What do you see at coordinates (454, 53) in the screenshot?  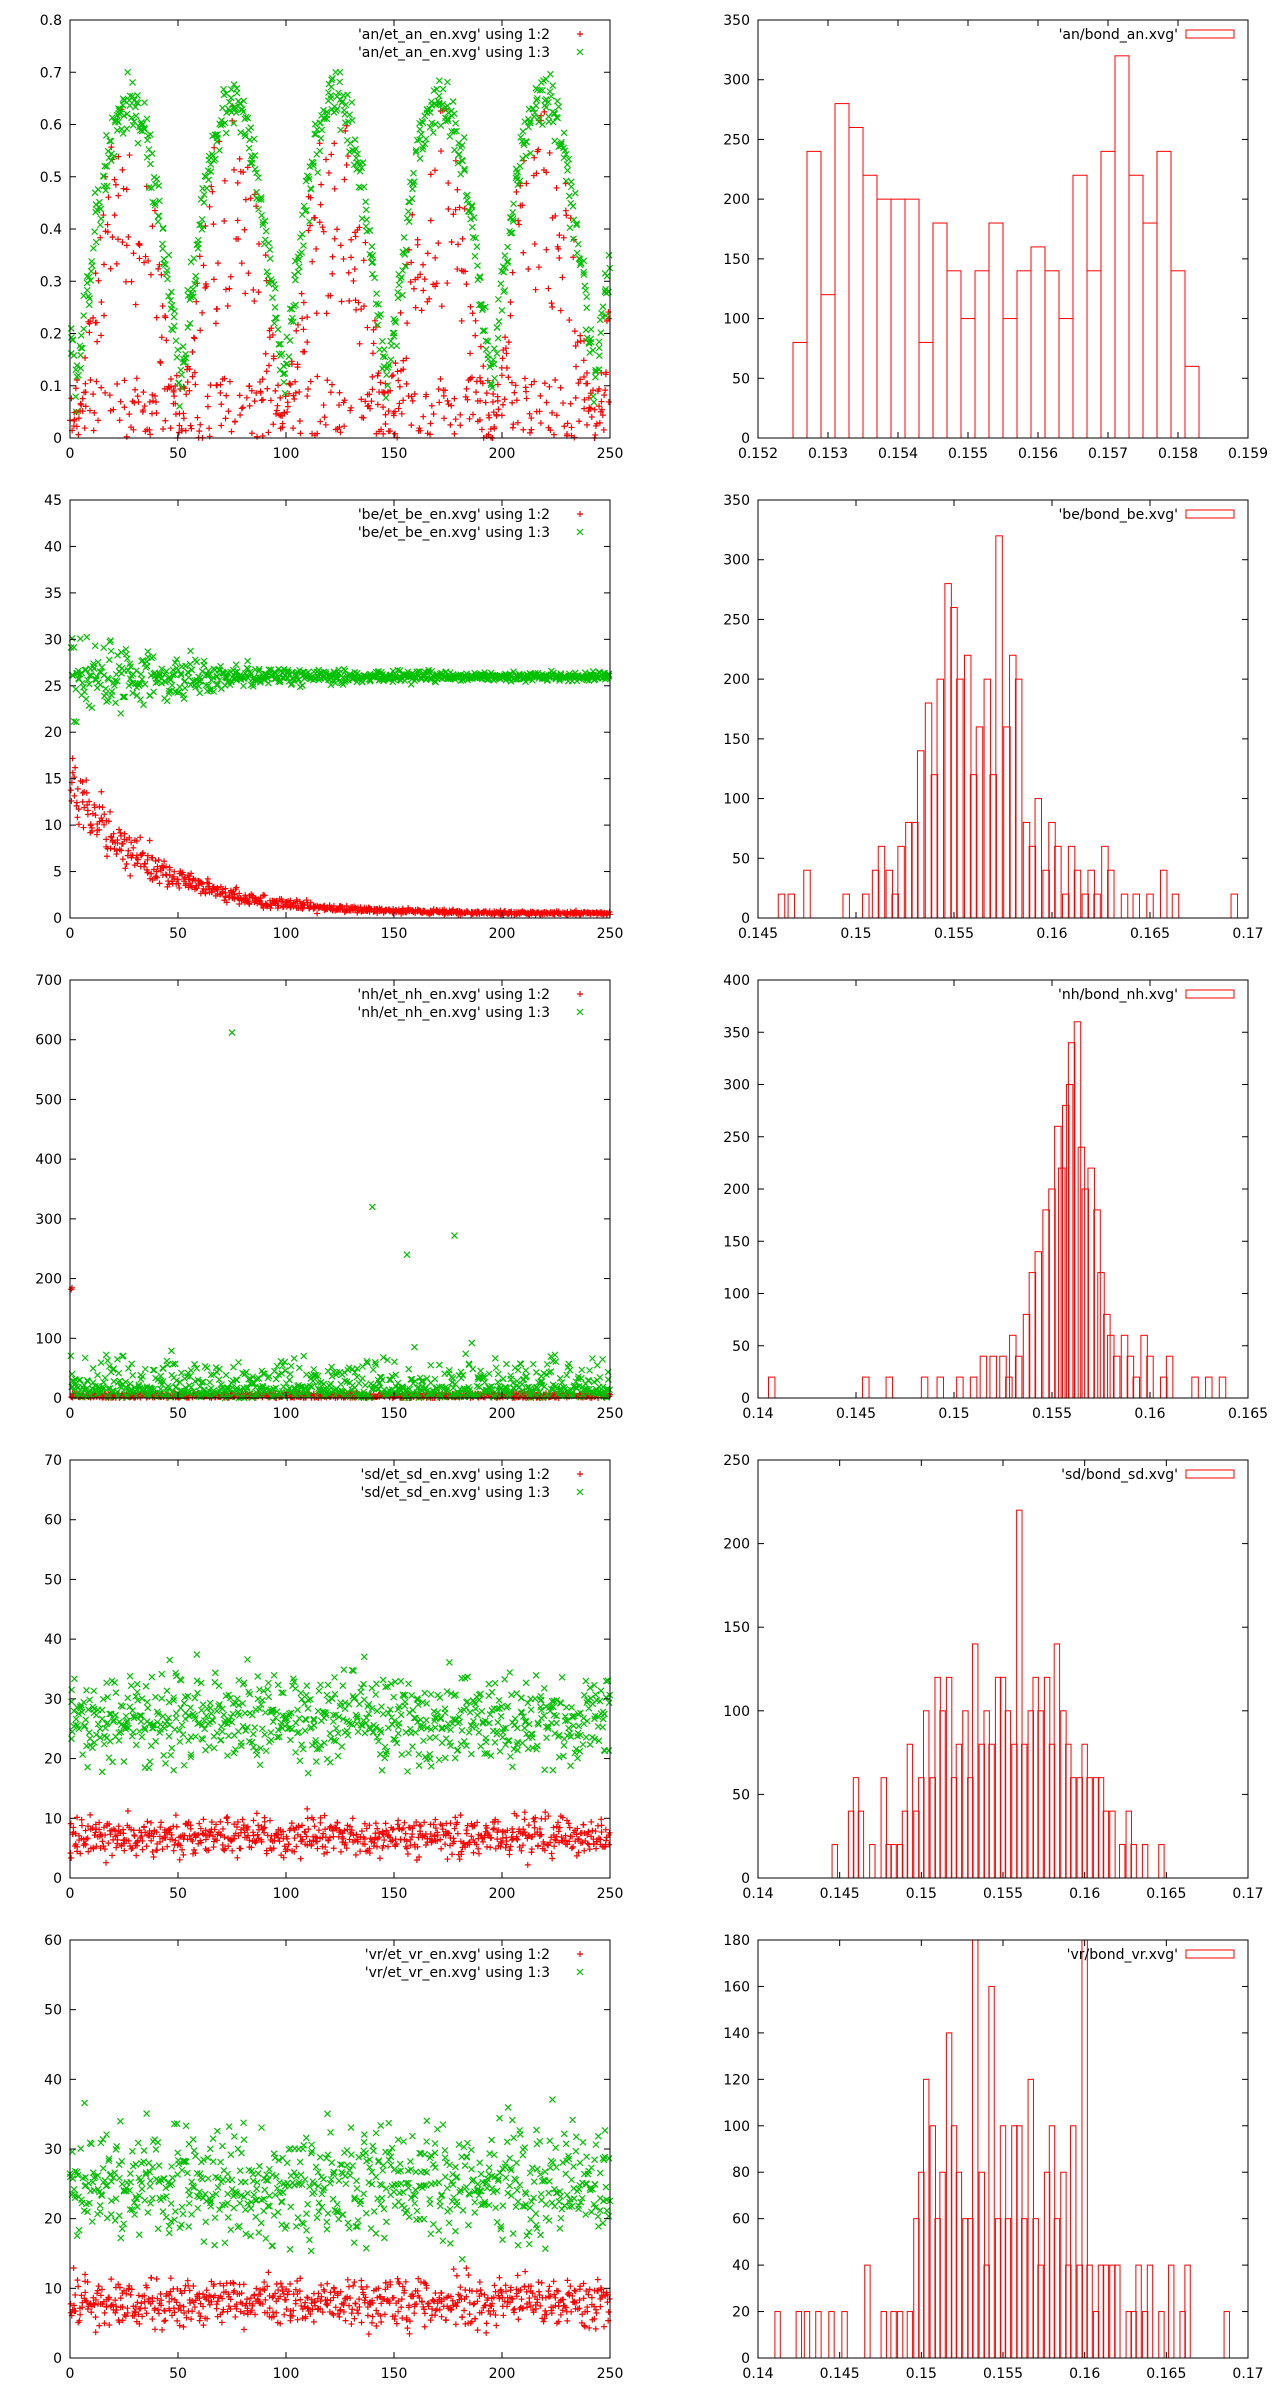 I see `legend-label: 'an/et_an_en.xvg' using 1:3` at bounding box center [454, 53].